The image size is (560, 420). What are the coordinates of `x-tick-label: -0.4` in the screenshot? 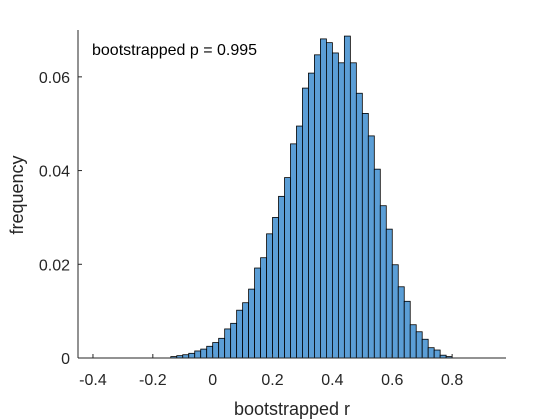 It's located at (93, 380).